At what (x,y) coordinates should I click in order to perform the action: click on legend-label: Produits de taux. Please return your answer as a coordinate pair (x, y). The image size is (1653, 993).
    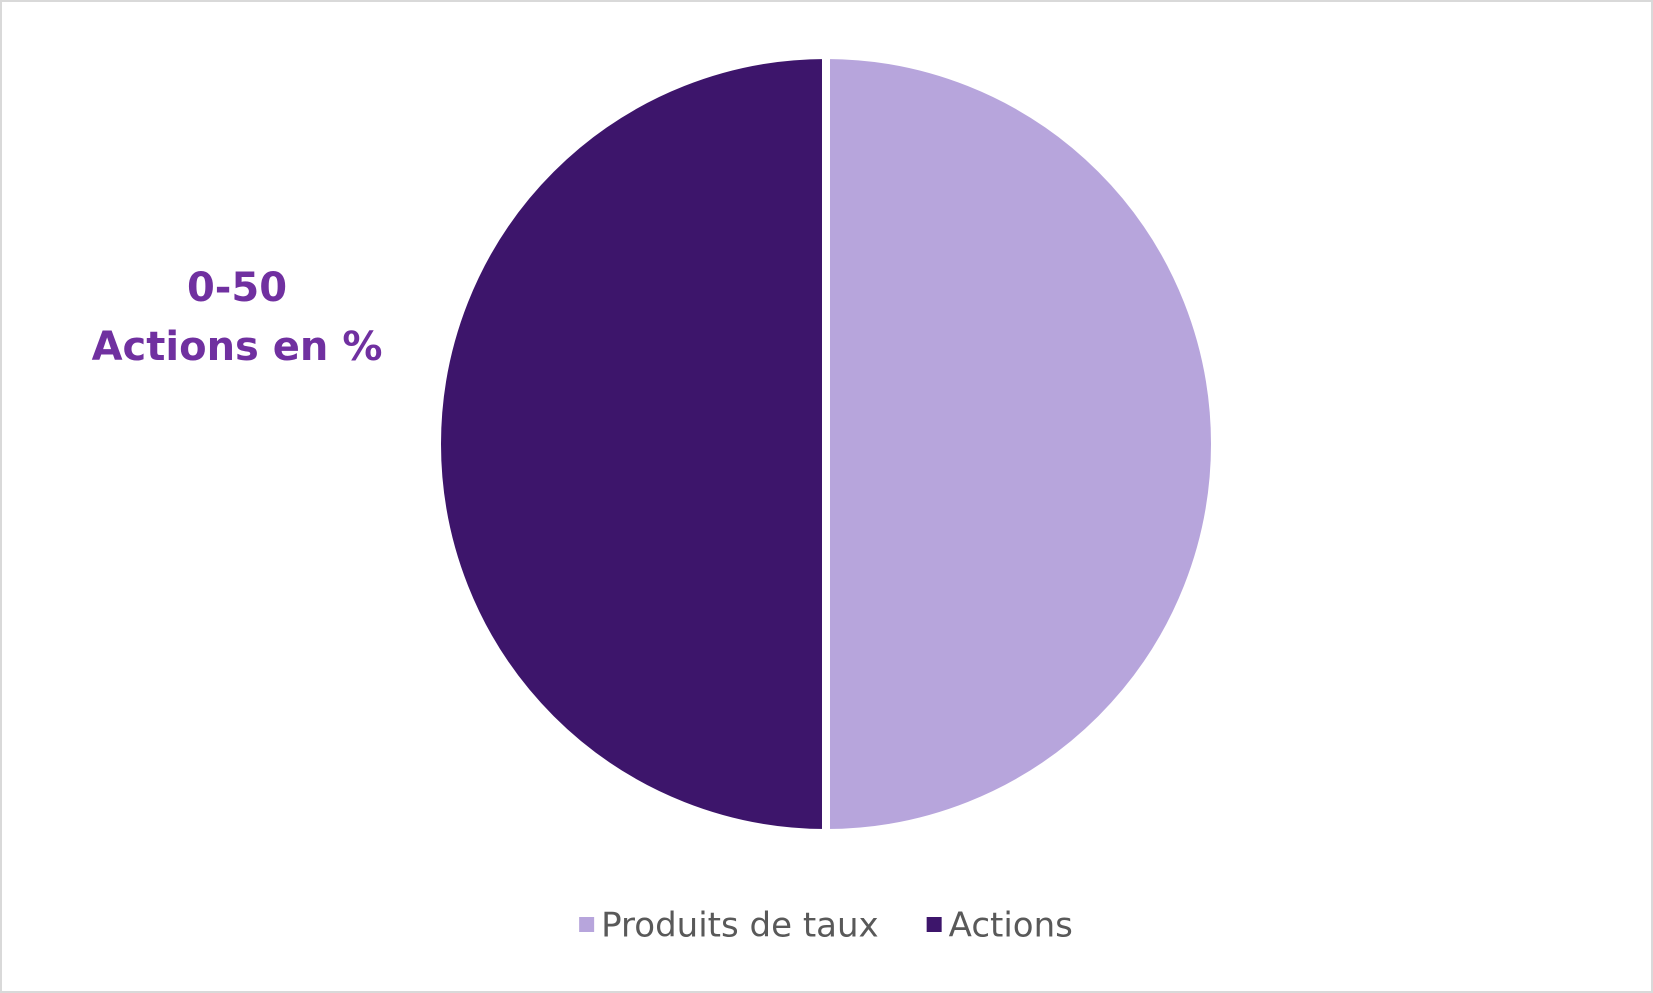
    Looking at the image, I should click on (740, 926).